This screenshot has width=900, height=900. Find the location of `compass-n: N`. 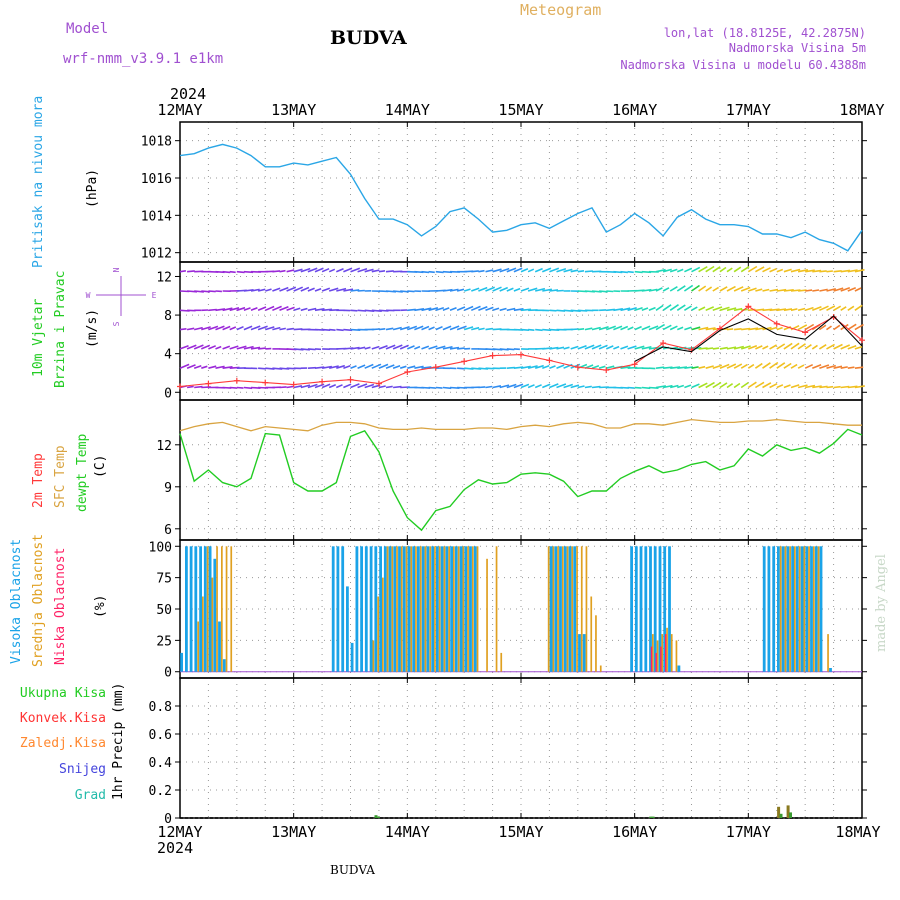

compass-n: N is located at coordinates (116, 269).